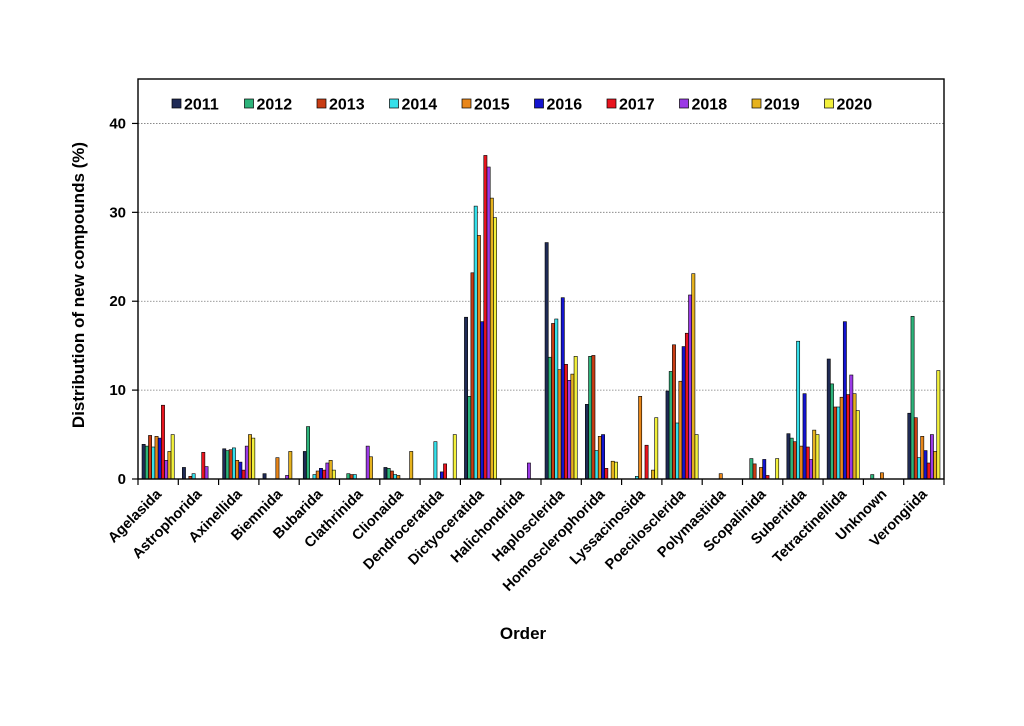  What do you see at coordinates (720, 476) in the screenshot?
I see `bar-2015-polymastiida` at bounding box center [720, 476].